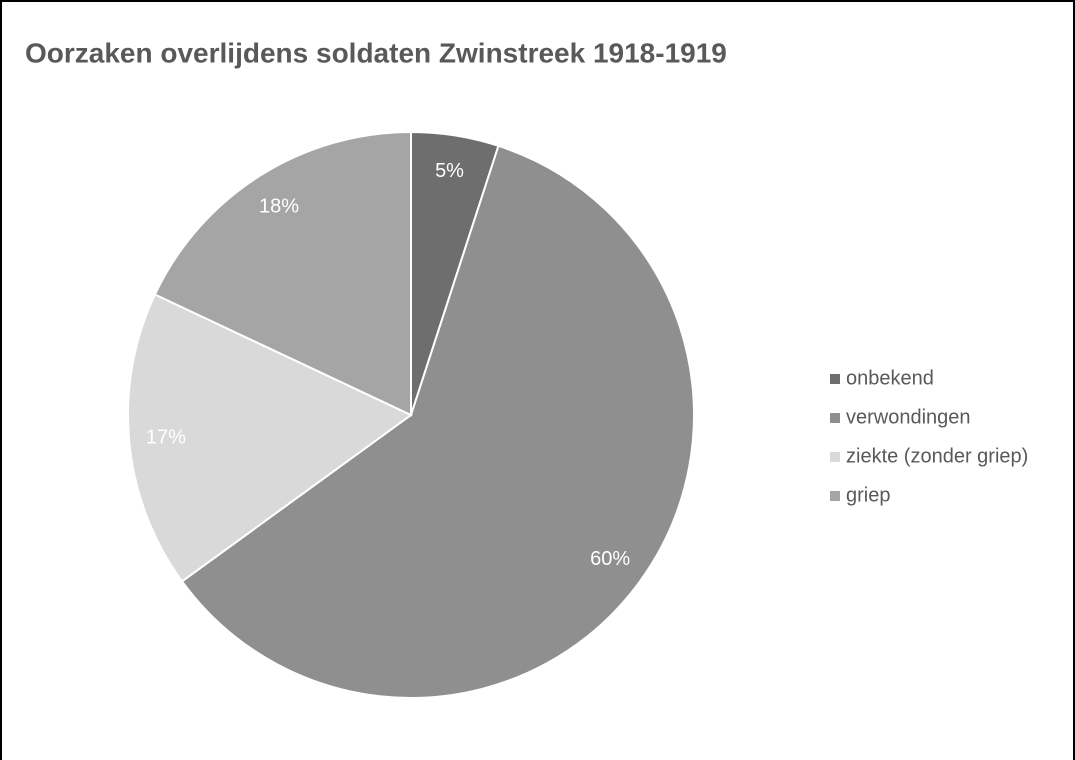 The width and height of the screenshot is (1075, 760). Describe the element at coordinates (937, 456) in the screenshot. I see `legend-label: ziekte (zonder griep)` at that location.